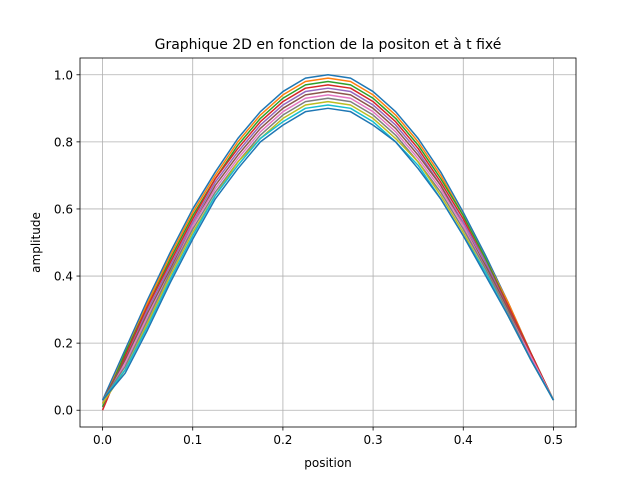 This screenshot has height=484, width=640. What do you see at coordinates (63, 75) in the screenshot?
I see `y-tick-label: 1.0` at bounding box center [63, 75].